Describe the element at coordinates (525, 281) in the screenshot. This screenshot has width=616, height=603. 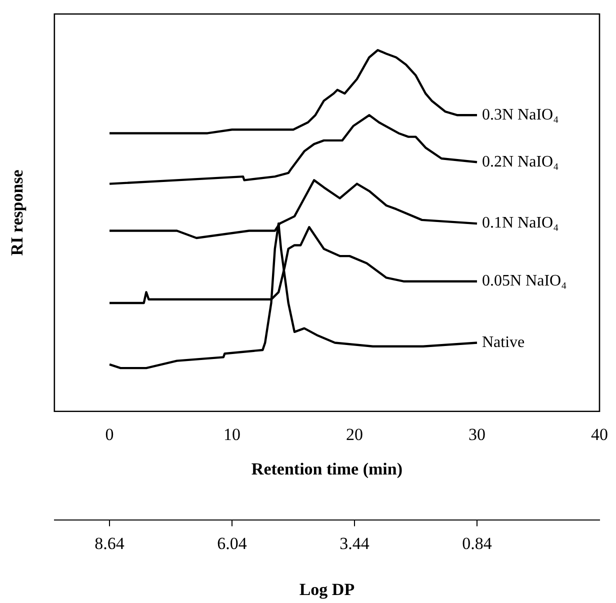
I see `series-label: 0.05N NaIO₄` at that location.